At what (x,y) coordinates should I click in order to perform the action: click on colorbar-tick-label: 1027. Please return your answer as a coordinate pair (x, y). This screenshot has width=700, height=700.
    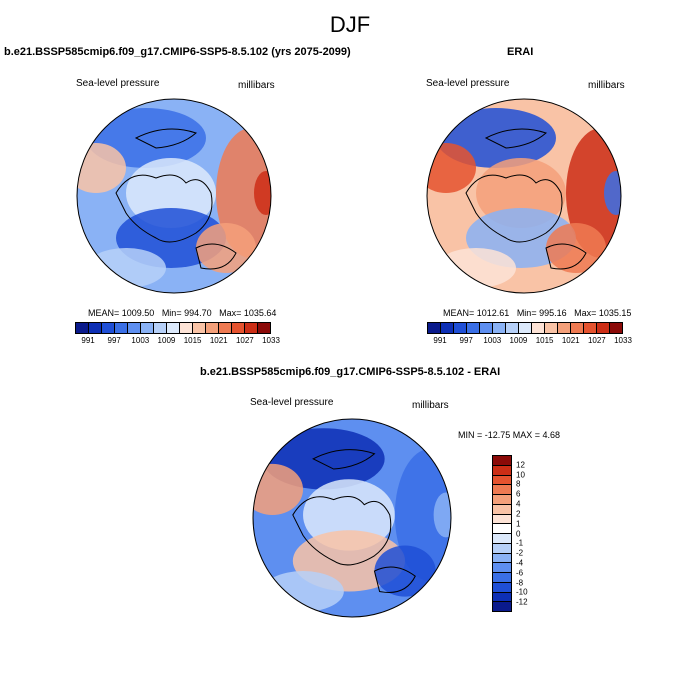
    Looking at the image, I should click on (244, 340).